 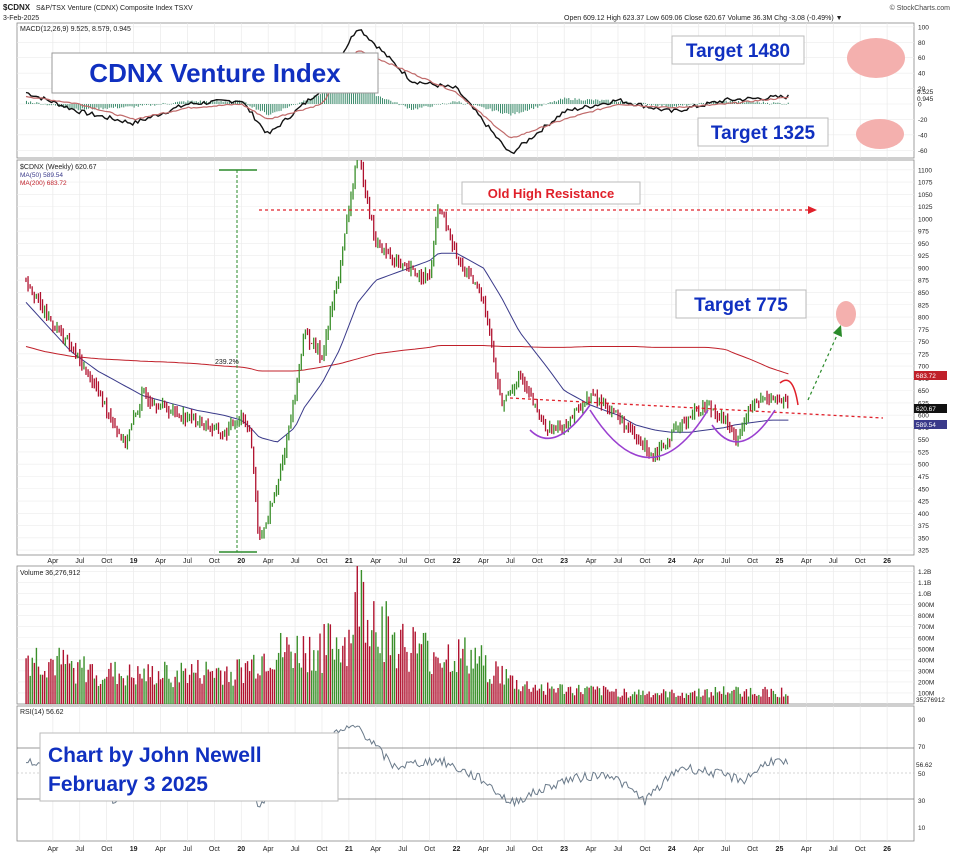 What do you see at coordinates (50, 573) in the screenshot?
I see `volume-legend: Volume 36,276,912` at bounding box center [50, 573].